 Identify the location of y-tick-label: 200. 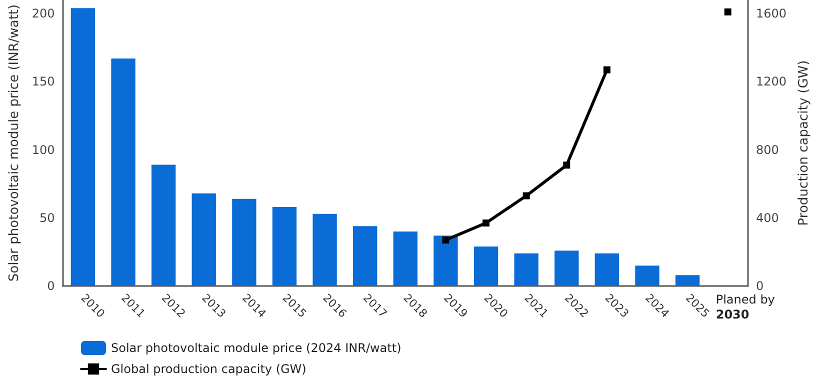
(43, 13).